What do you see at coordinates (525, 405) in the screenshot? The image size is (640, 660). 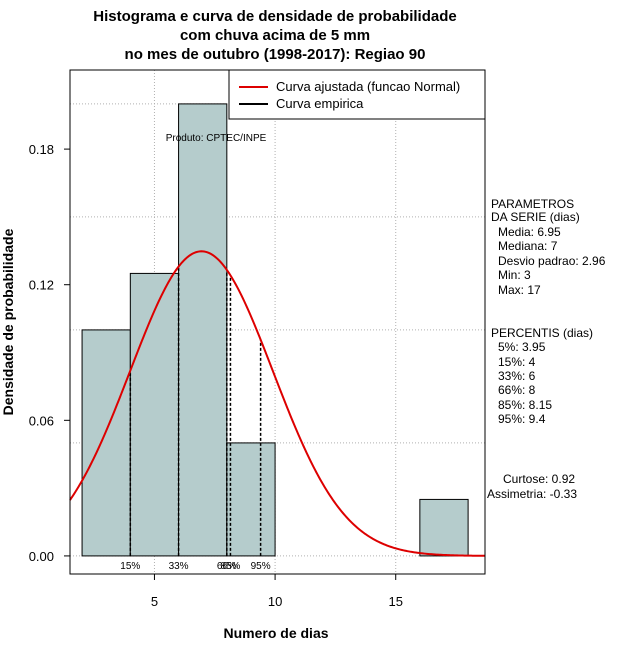 I see `percentil-85: 85%: 8.15` at bounding box center [525, 405].